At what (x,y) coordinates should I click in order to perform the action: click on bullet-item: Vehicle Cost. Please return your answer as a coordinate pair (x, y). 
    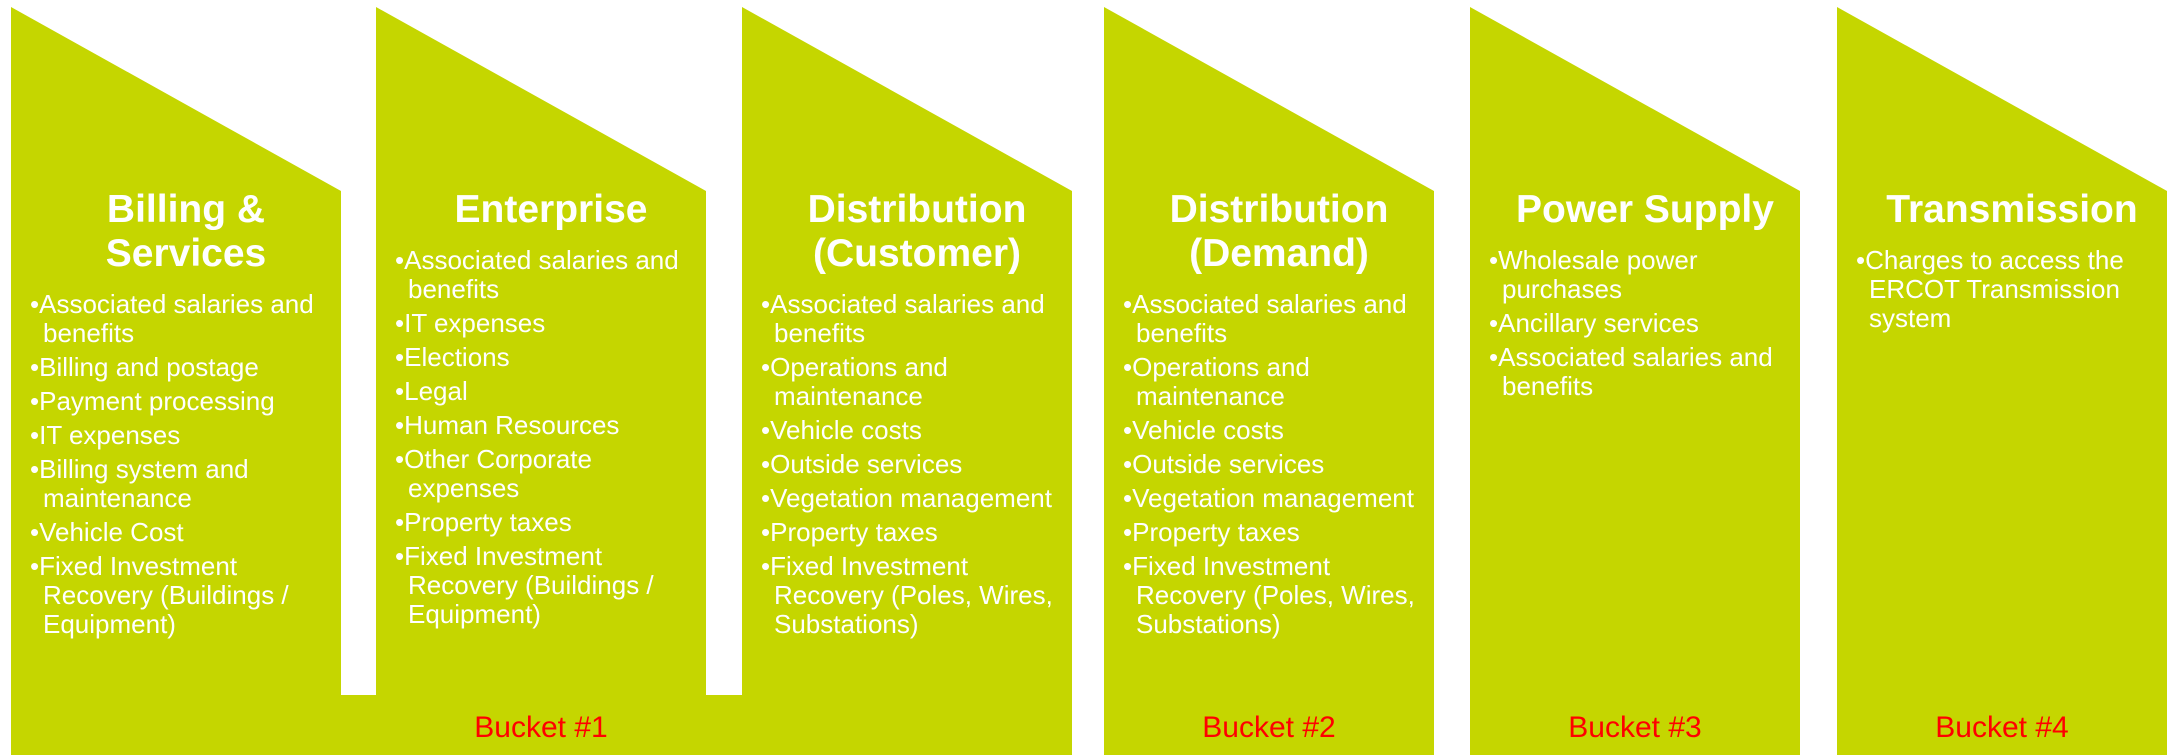
    Looking at the image, I should click on (186, 532).